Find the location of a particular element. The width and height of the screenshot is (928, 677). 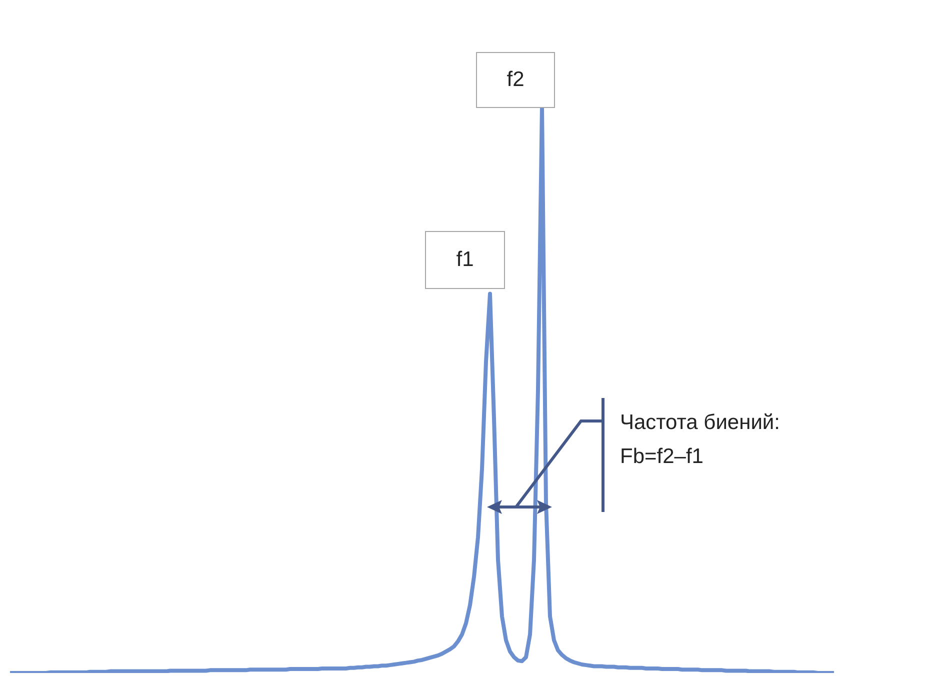

text: f2 is located at coordinates (515, 80).